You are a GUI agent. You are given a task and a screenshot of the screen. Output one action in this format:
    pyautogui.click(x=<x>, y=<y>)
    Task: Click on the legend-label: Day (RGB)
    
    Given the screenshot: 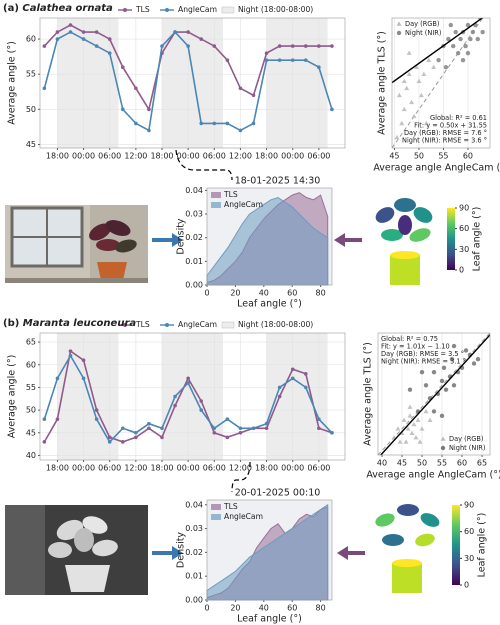 What is the action you would take?
    pyautogui.click(x=466, y=439)
    